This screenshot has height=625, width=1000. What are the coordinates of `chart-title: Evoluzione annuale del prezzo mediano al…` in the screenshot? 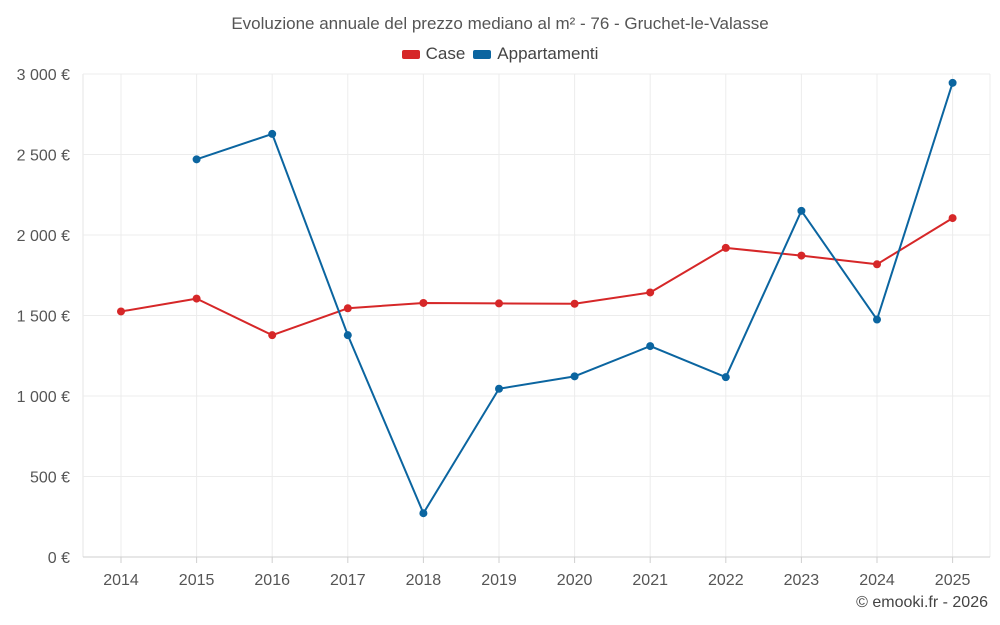 It's located at (500, 23).